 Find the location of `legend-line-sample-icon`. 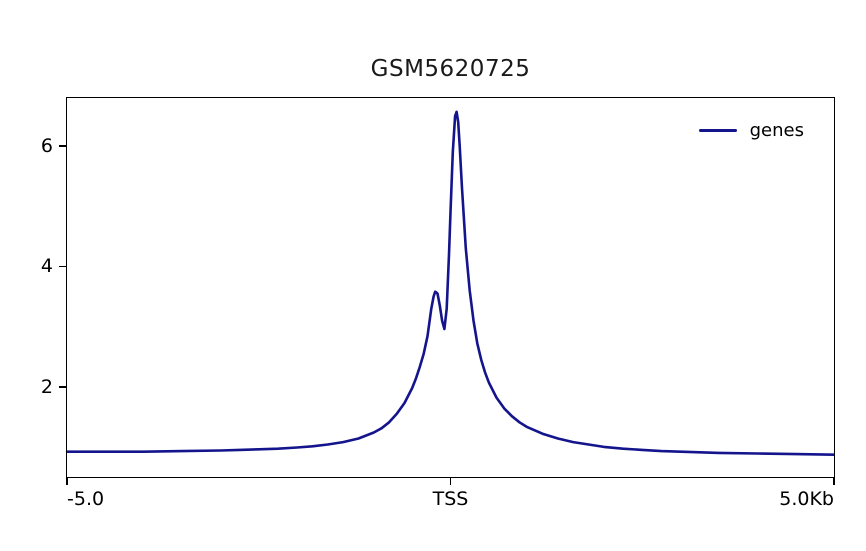

legend-line-sample-icon is located at coordinates (717, 130).